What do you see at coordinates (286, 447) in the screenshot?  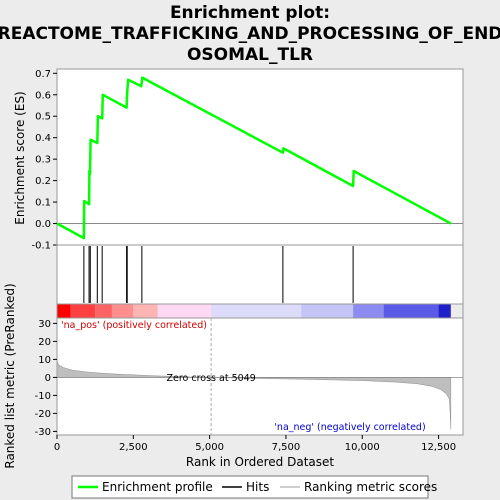 I see `rank-x-tick-label: 7,500` at bounding box center [286, 447].